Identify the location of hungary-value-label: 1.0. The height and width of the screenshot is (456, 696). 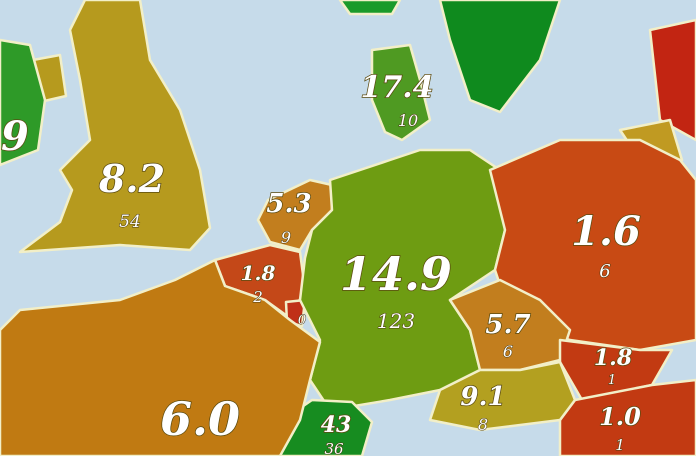
(620, 416).